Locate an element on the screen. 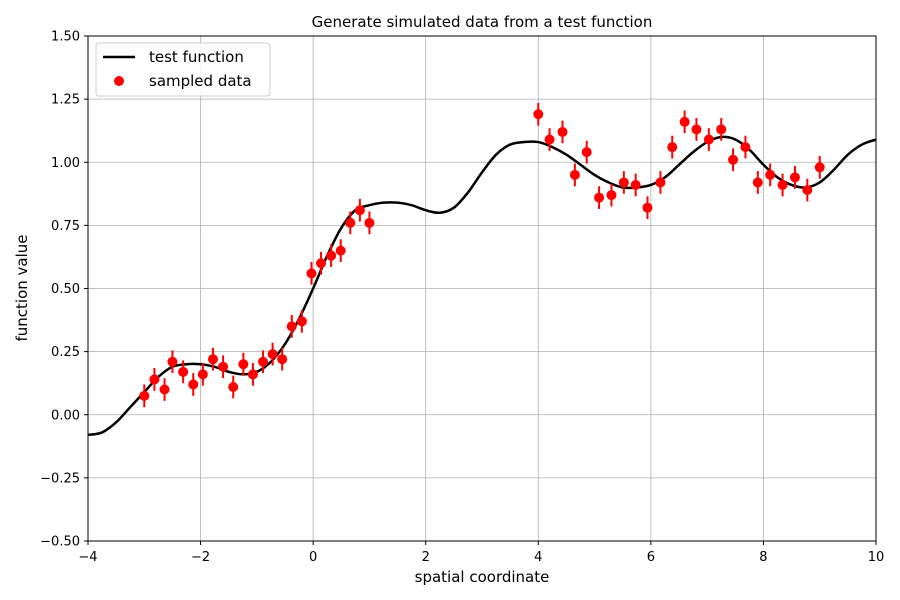 Image resolution: width=900 pixels, height=600 pixels. legend: test function sampled data is located at coordinates (183, 69).